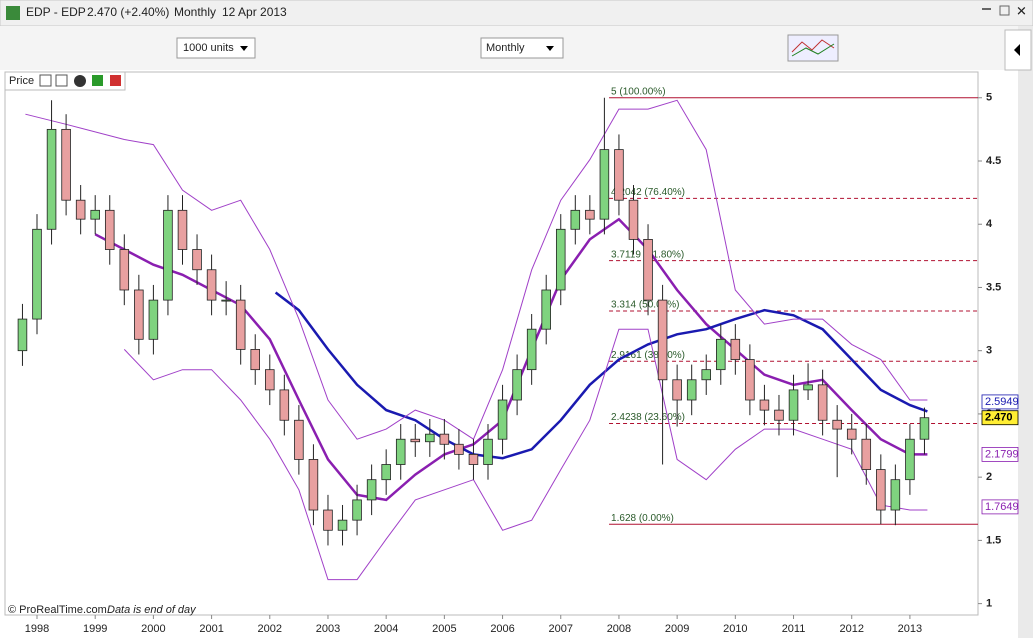  I want to click on value-marker-label: 2.5949, so click(1002, 402).